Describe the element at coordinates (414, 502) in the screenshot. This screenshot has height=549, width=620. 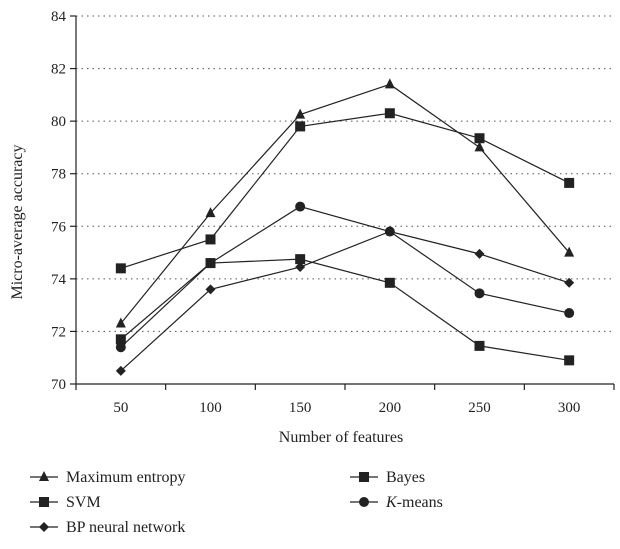
I see `legend-label-k-means: K-means` at that location.